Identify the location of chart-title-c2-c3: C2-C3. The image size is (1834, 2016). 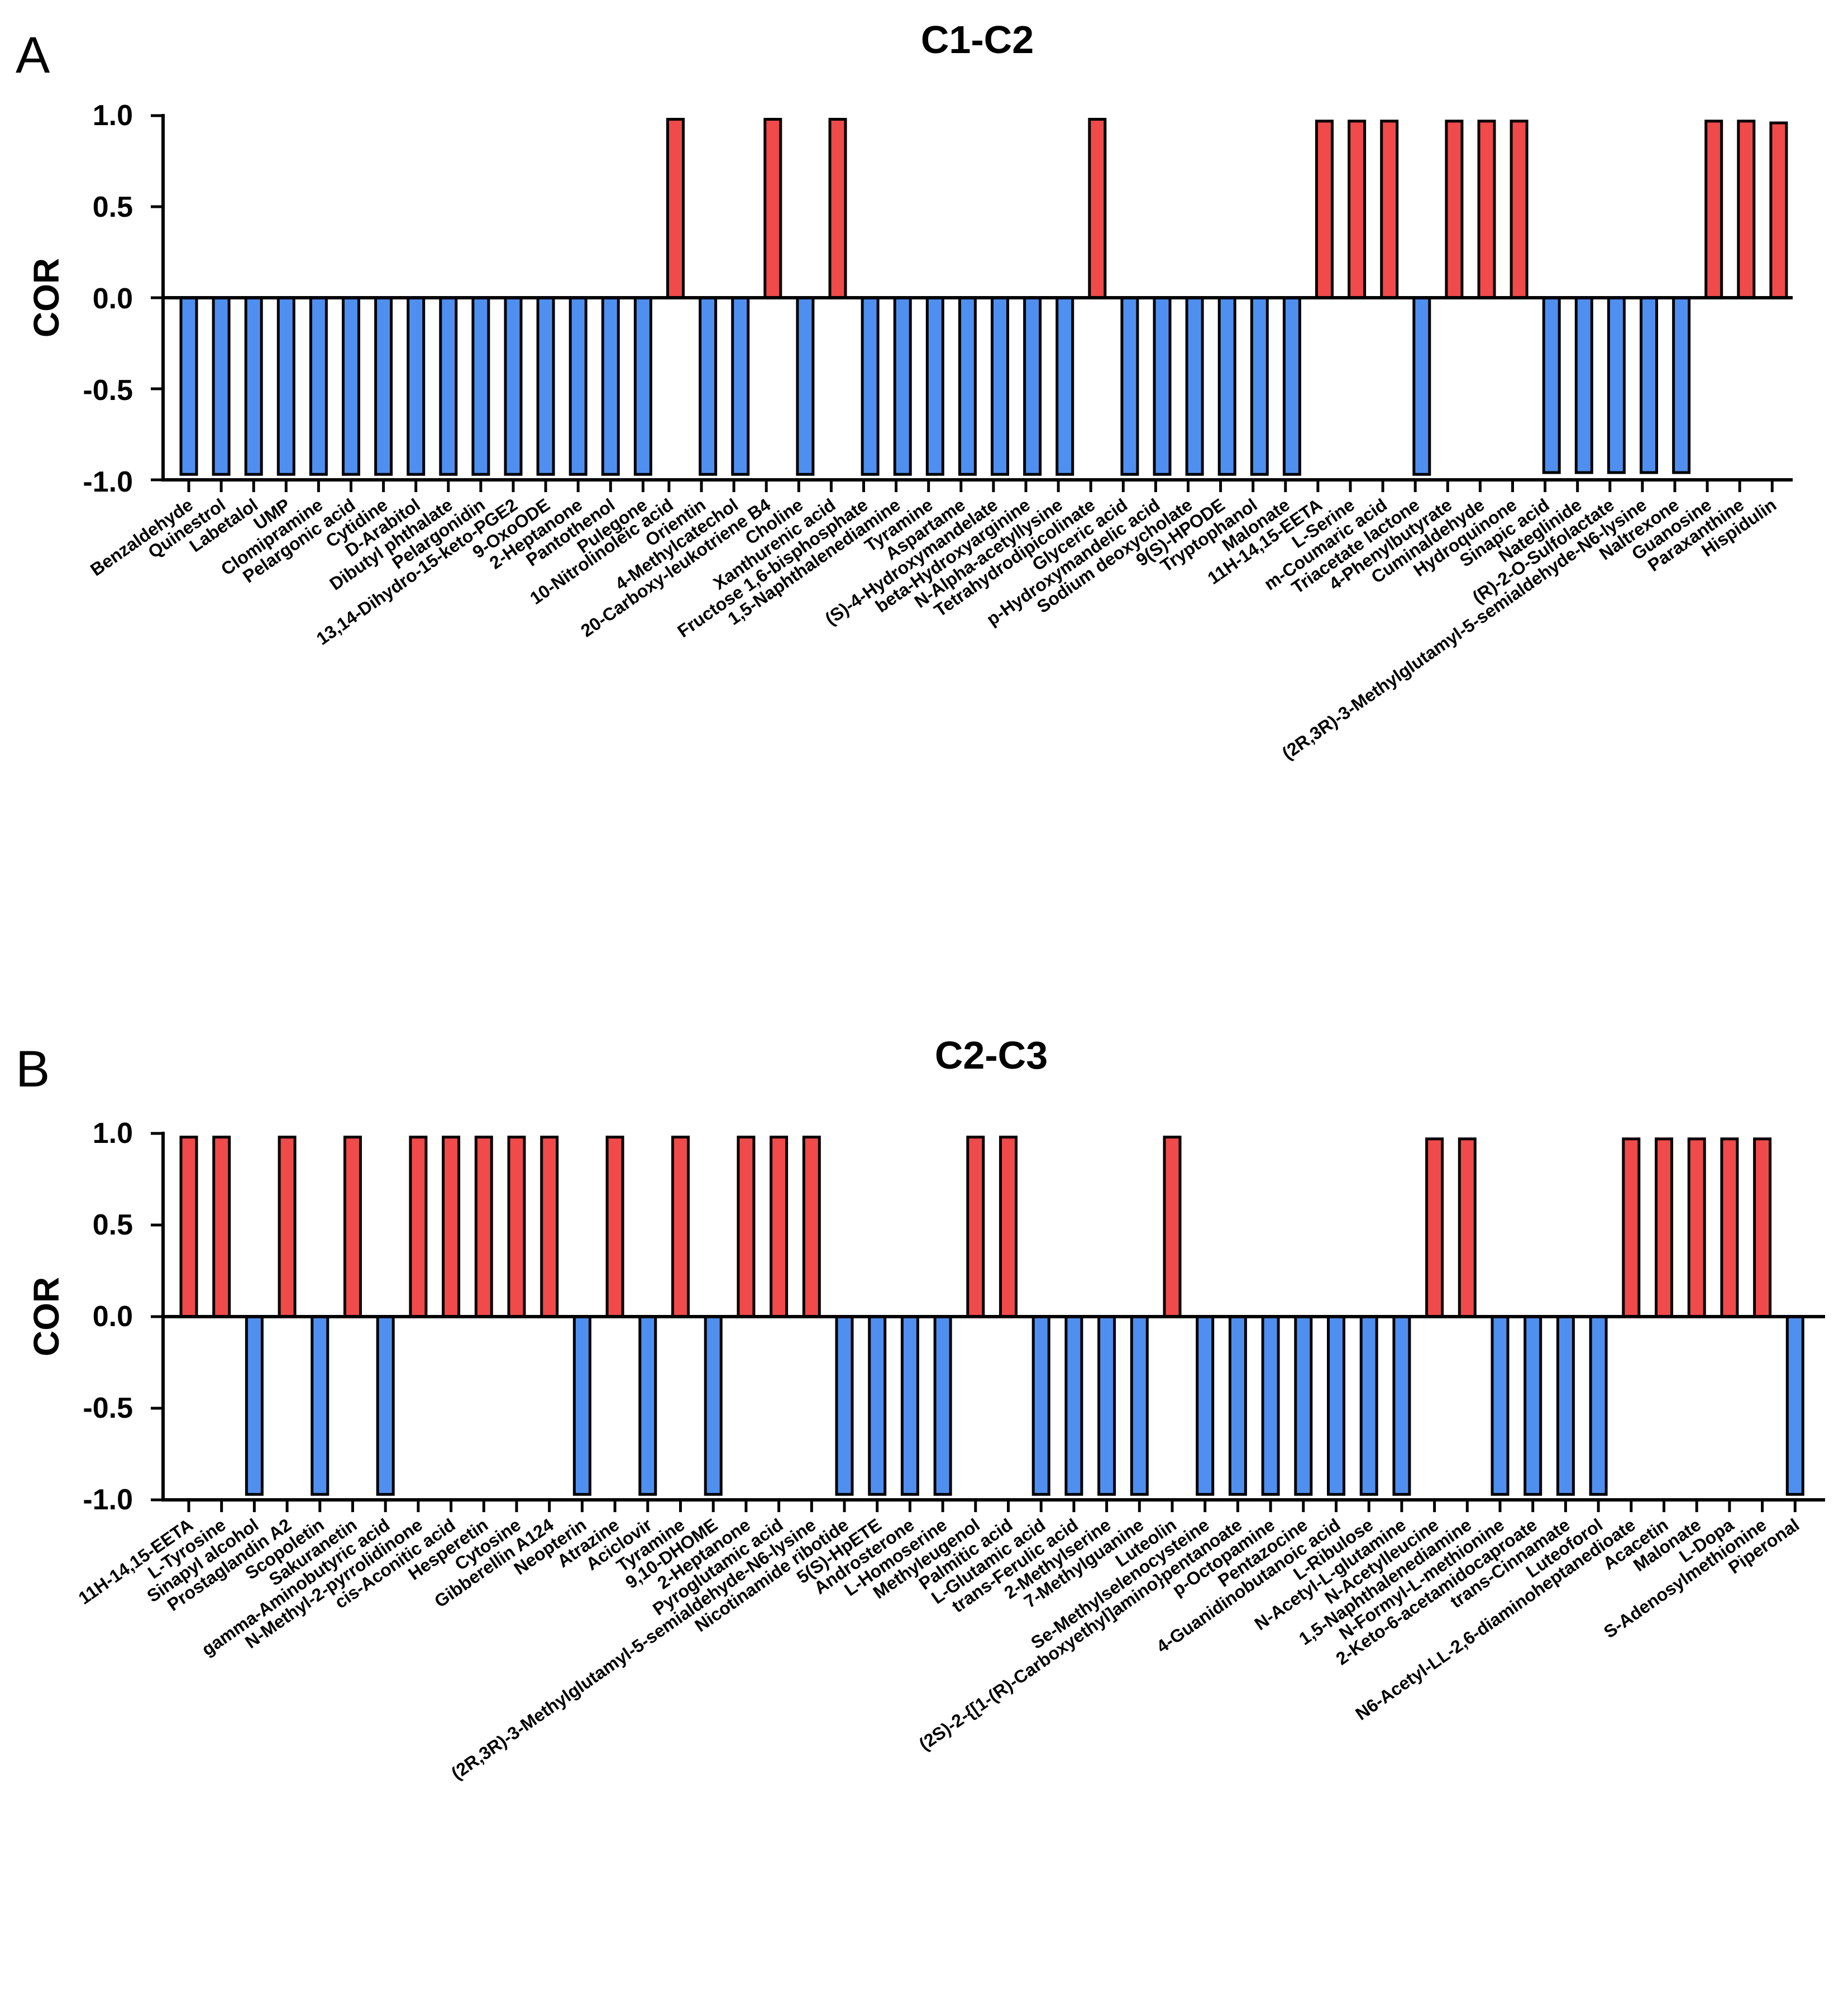
(992, 1055).